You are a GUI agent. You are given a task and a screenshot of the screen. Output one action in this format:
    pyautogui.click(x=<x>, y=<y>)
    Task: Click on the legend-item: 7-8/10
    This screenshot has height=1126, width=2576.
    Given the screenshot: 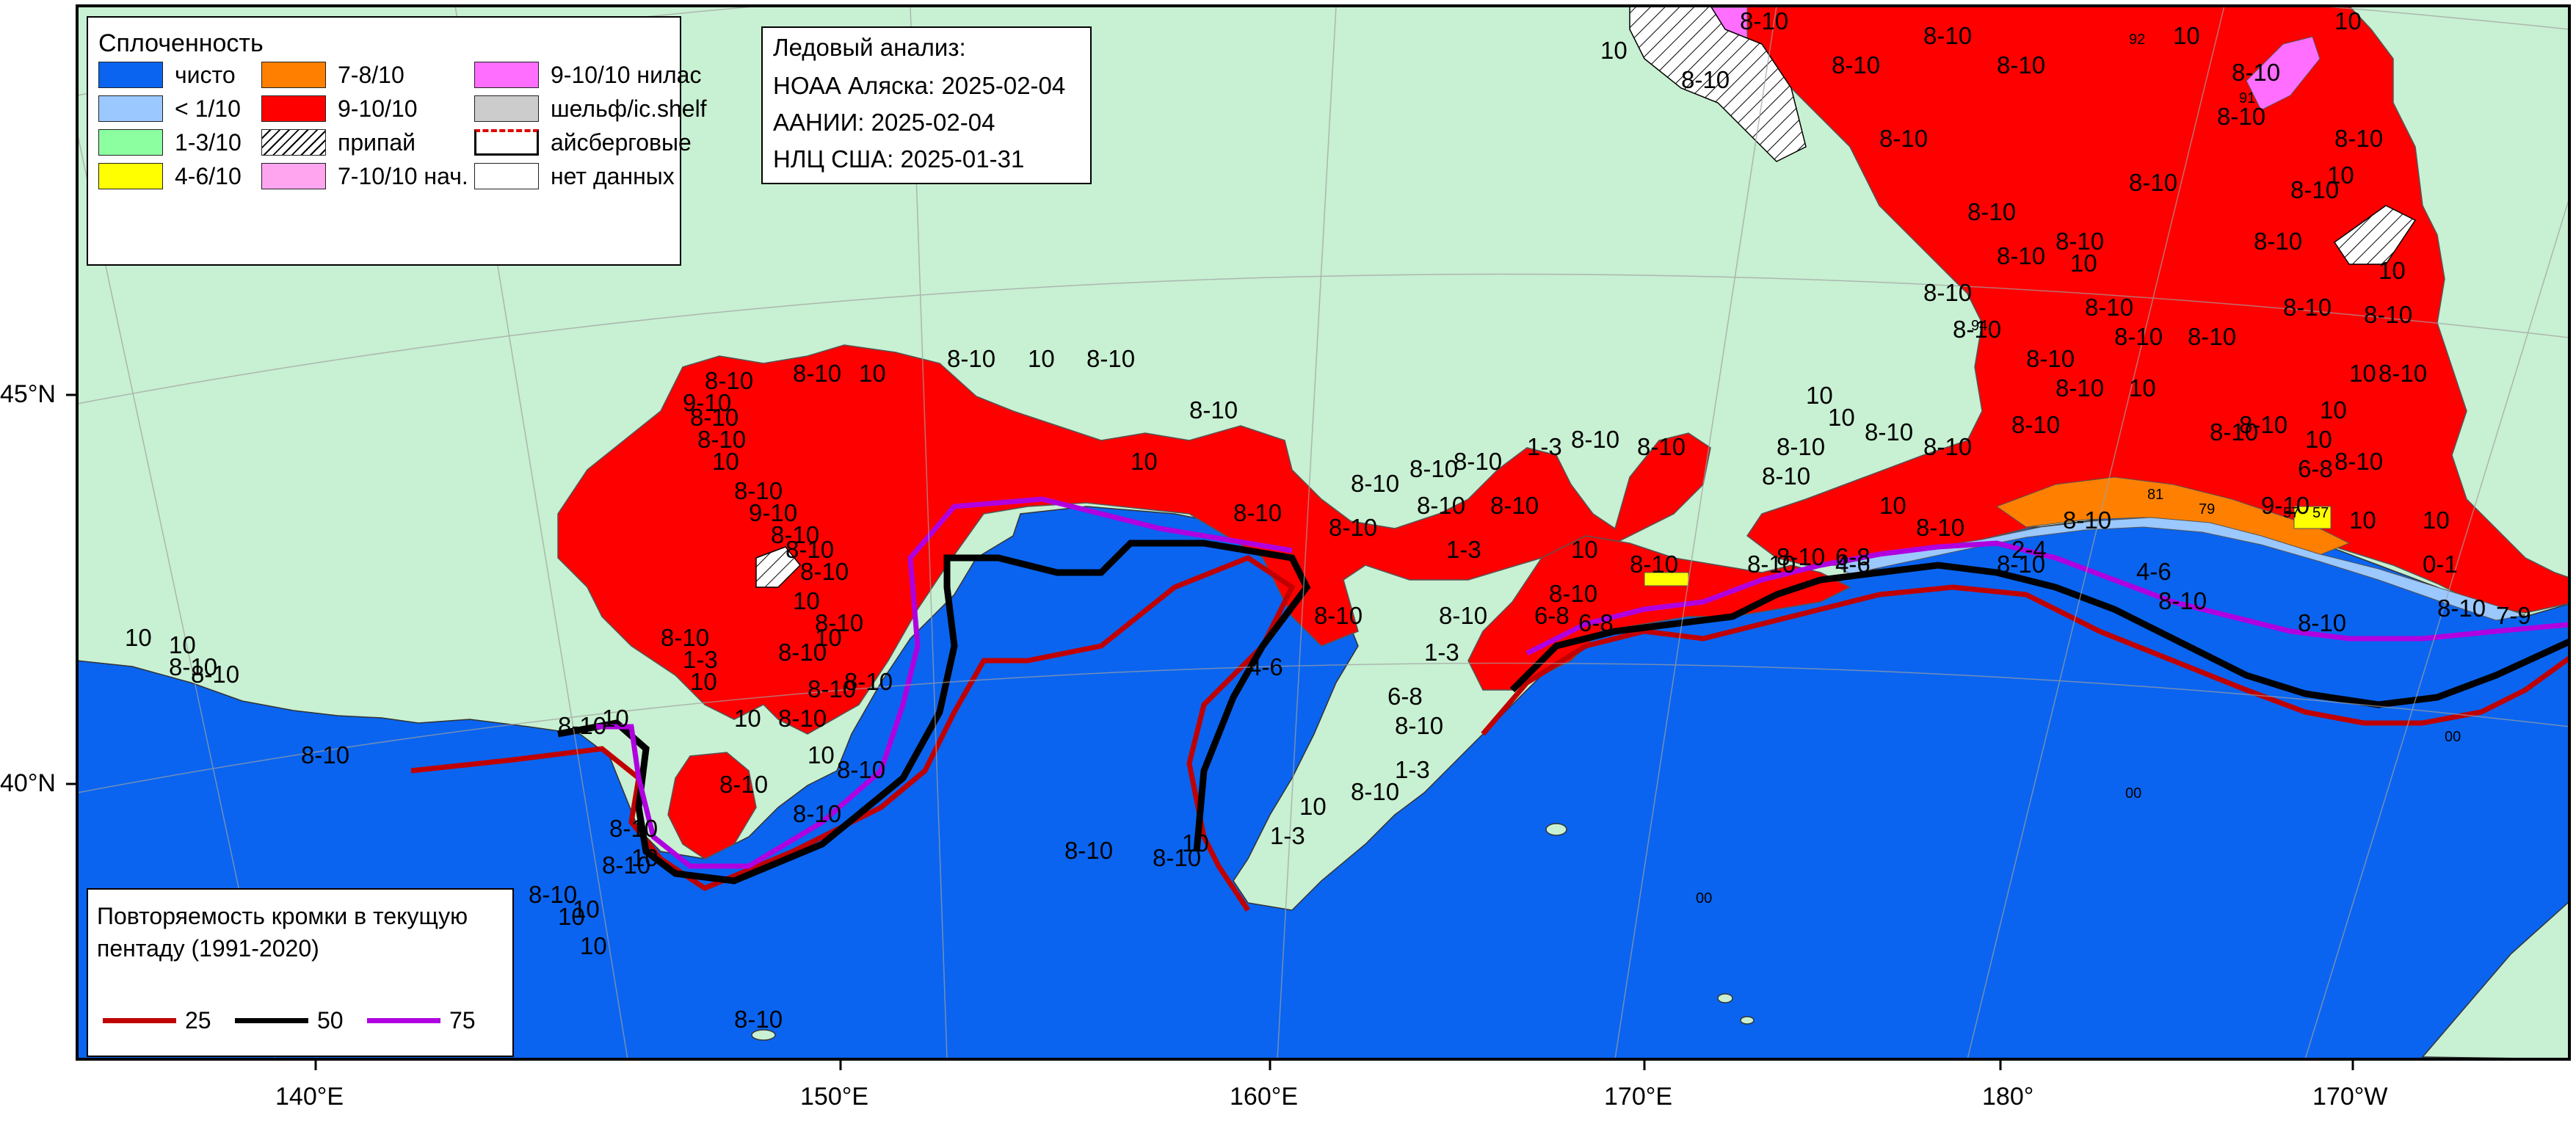 What is the action you would take?
    pyautogui.click(x=333, y=75)
    